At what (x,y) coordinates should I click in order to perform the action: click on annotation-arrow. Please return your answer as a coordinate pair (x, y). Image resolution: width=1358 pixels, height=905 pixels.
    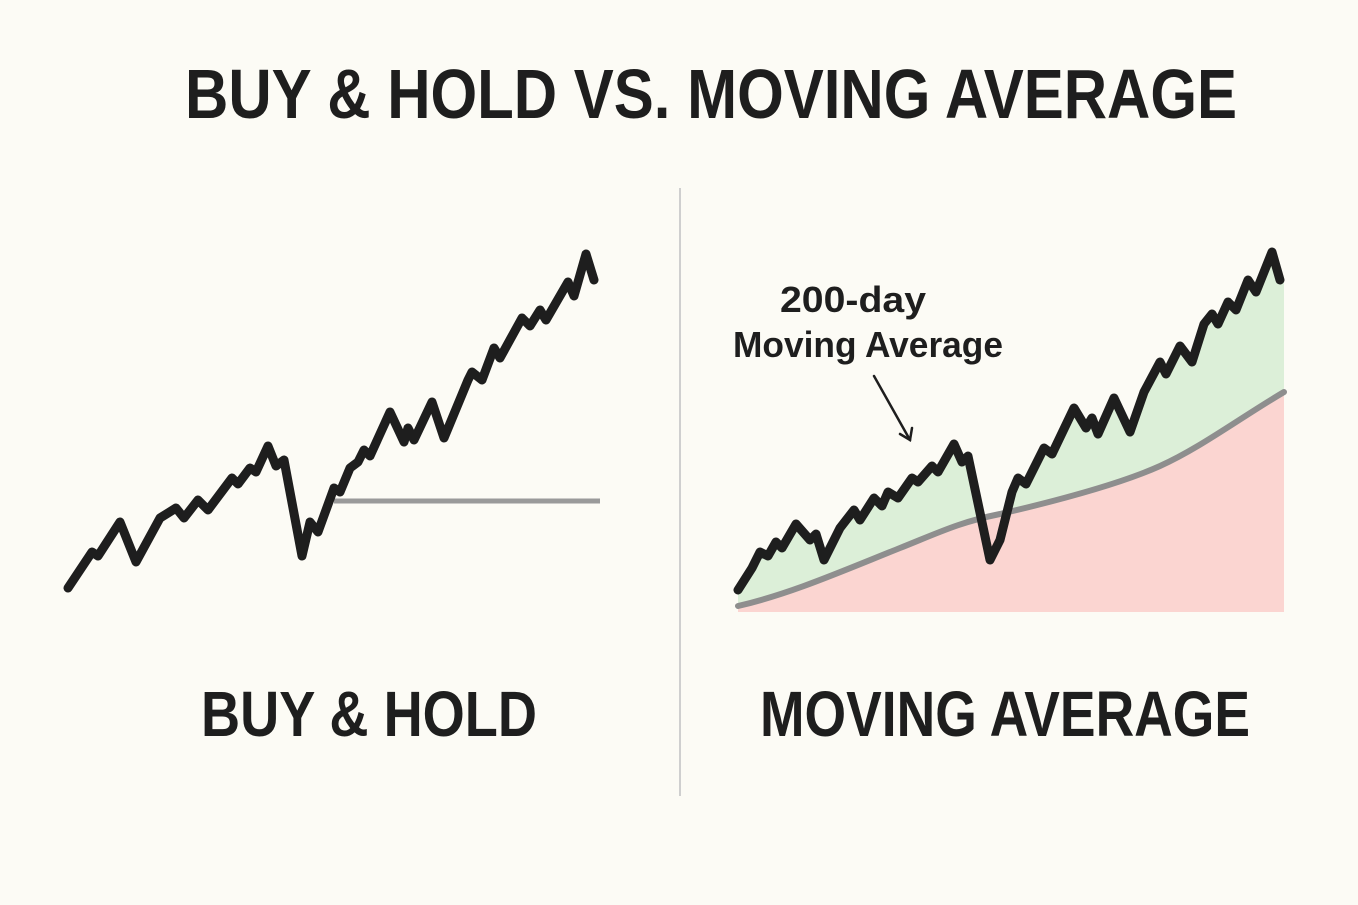
    Looking at the image, I should click on (893, 408).